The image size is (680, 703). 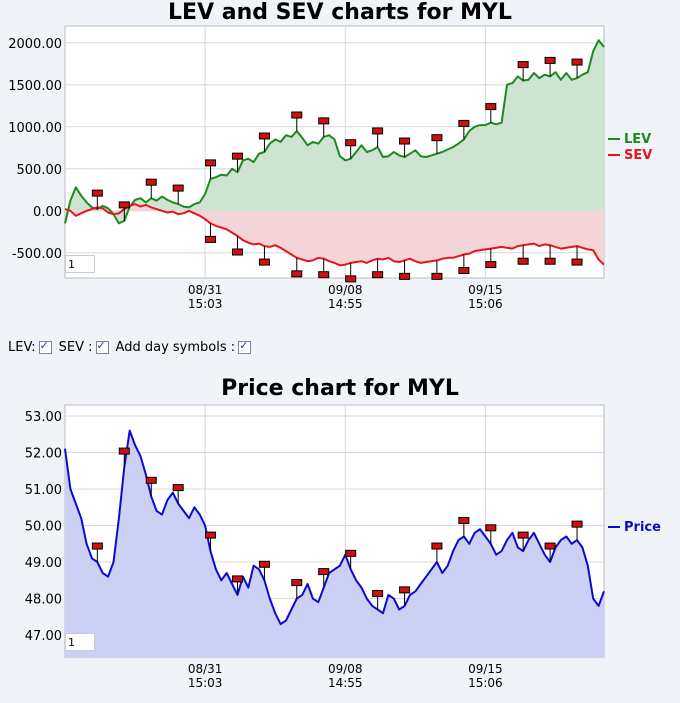 I want to click on legend-label-lev: LEV, so click(x=637, y=139).